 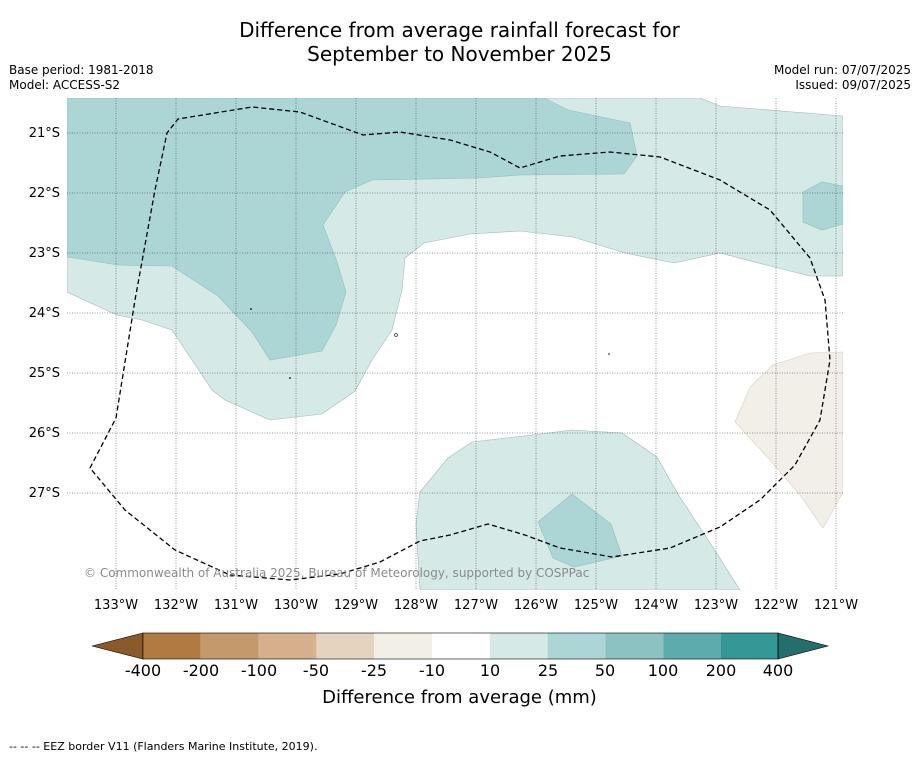 I want to click on lon-label-130w: 130°W, so click(x=296, y=605).